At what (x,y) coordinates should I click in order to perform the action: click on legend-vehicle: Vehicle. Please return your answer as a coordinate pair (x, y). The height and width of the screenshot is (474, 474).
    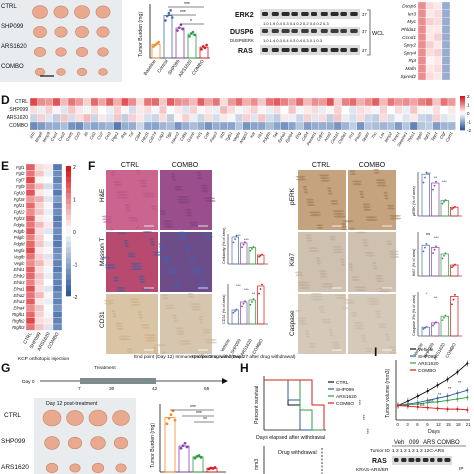
    Looking at the image, I should click on (426, 350).